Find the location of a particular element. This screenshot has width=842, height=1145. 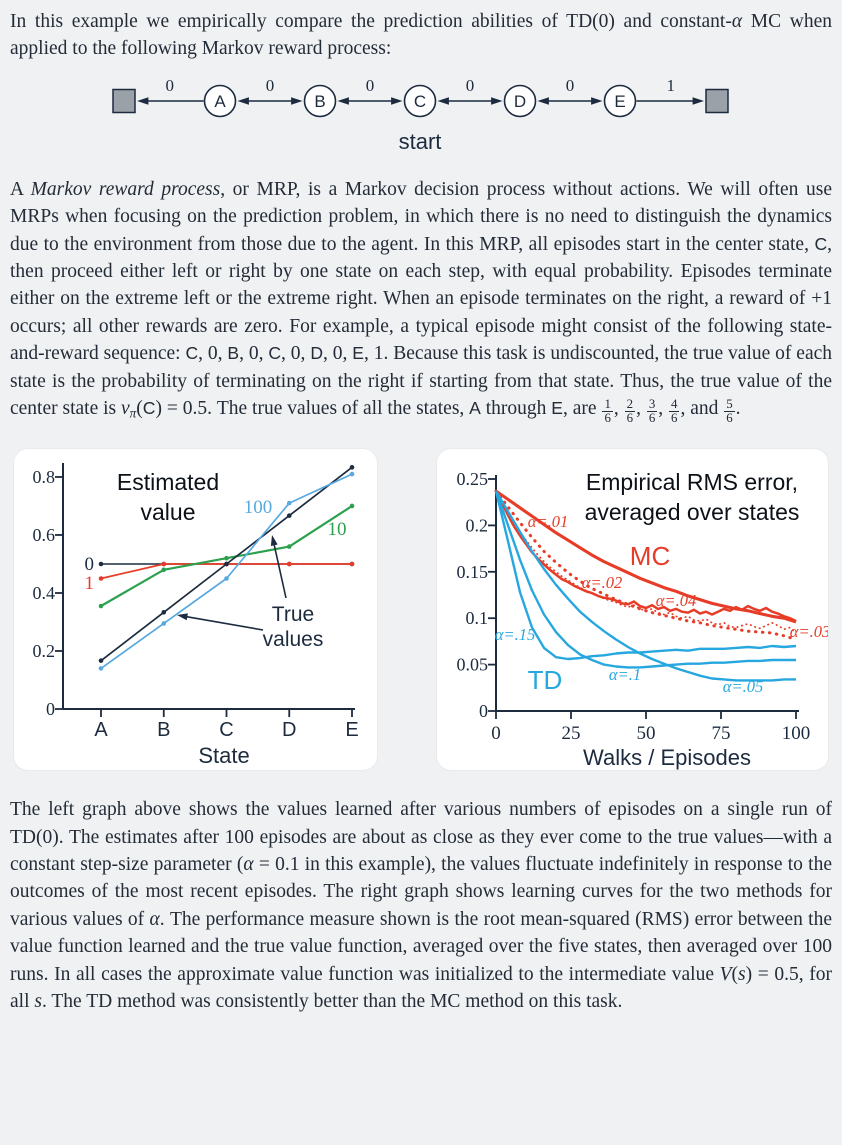

y-tick-label-0.25: 0.25 is located at coordinates (473, 479).